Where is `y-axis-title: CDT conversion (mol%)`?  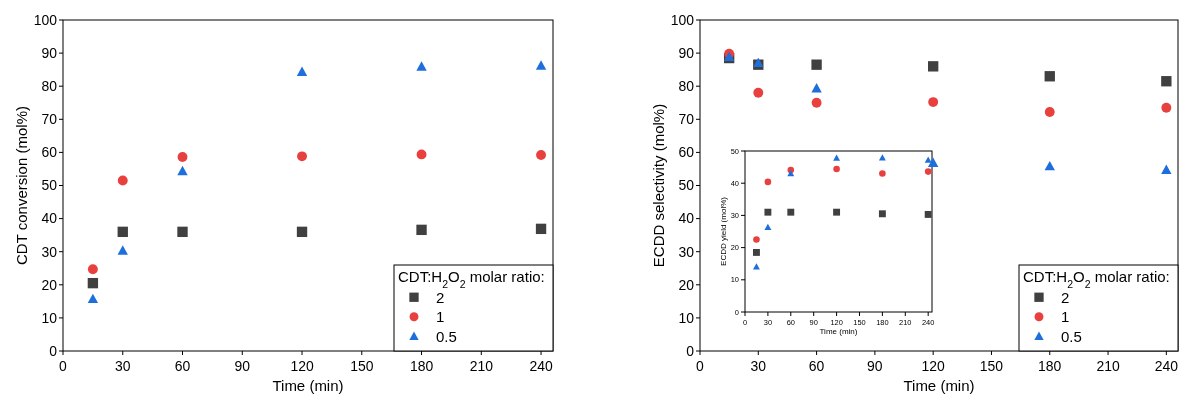
y-axis-title: CDT conversion (mol%) is located at coordinates (21, 185).